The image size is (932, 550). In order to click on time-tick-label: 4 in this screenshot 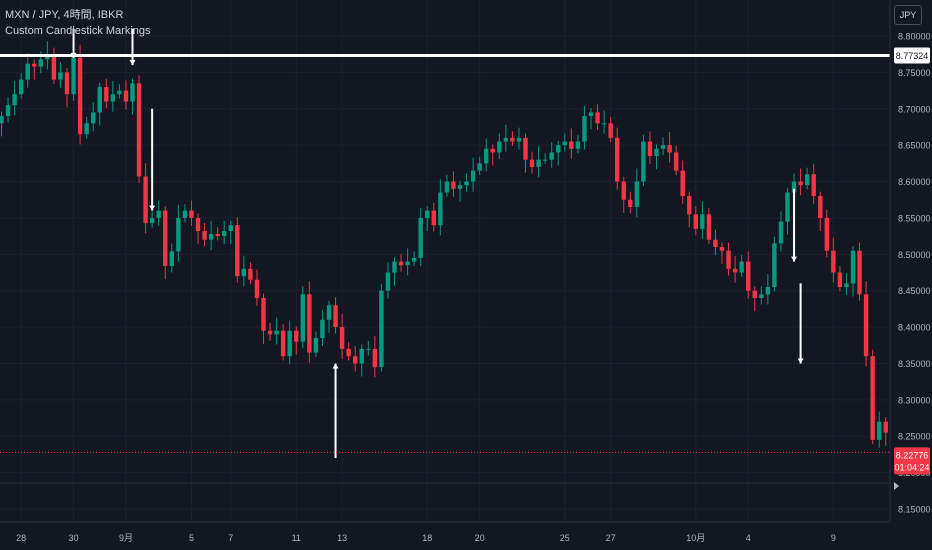, I will do `click(748, 538)`.